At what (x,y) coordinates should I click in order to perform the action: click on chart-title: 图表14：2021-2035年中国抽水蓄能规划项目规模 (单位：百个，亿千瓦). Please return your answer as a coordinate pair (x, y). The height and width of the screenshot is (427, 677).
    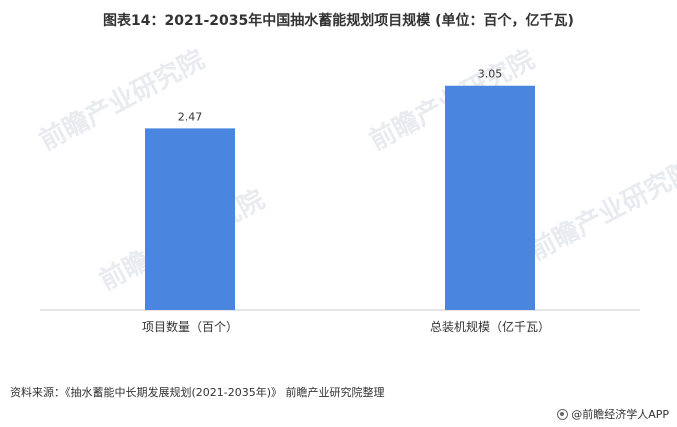
    Looking at the image, I should click on (338, 21).